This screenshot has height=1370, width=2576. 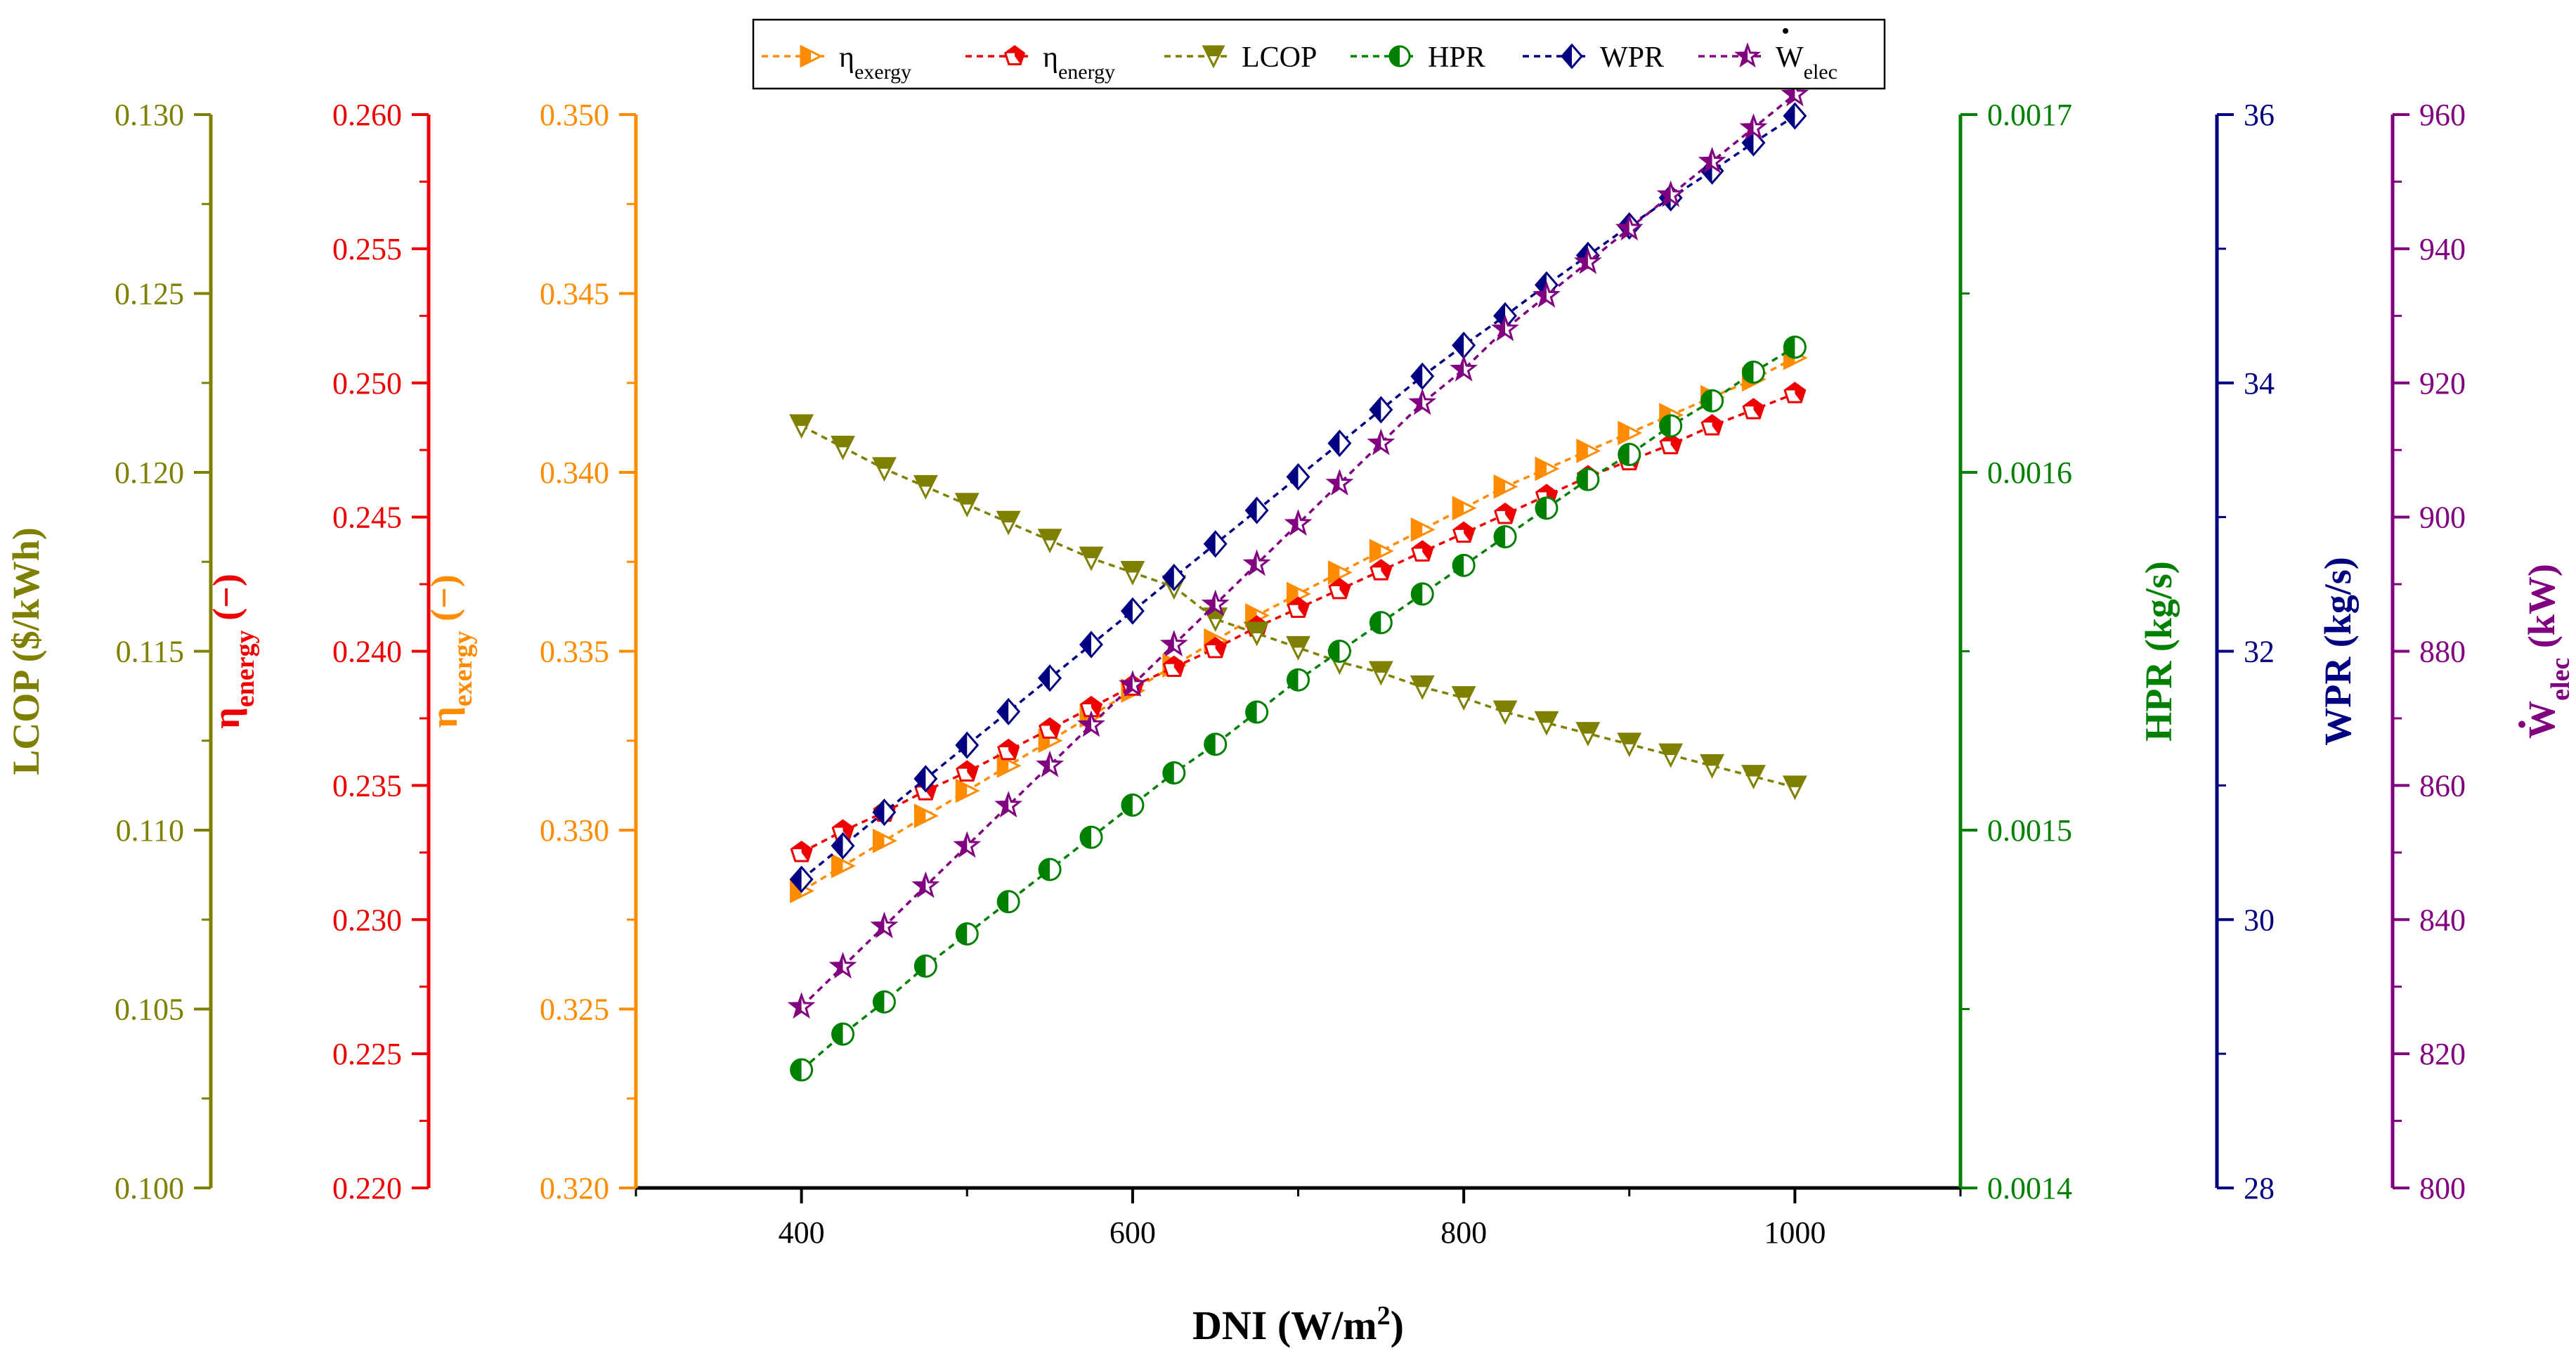 I want to click on y-tick-label-lcop: 0.115, so click(x=150, y=652).